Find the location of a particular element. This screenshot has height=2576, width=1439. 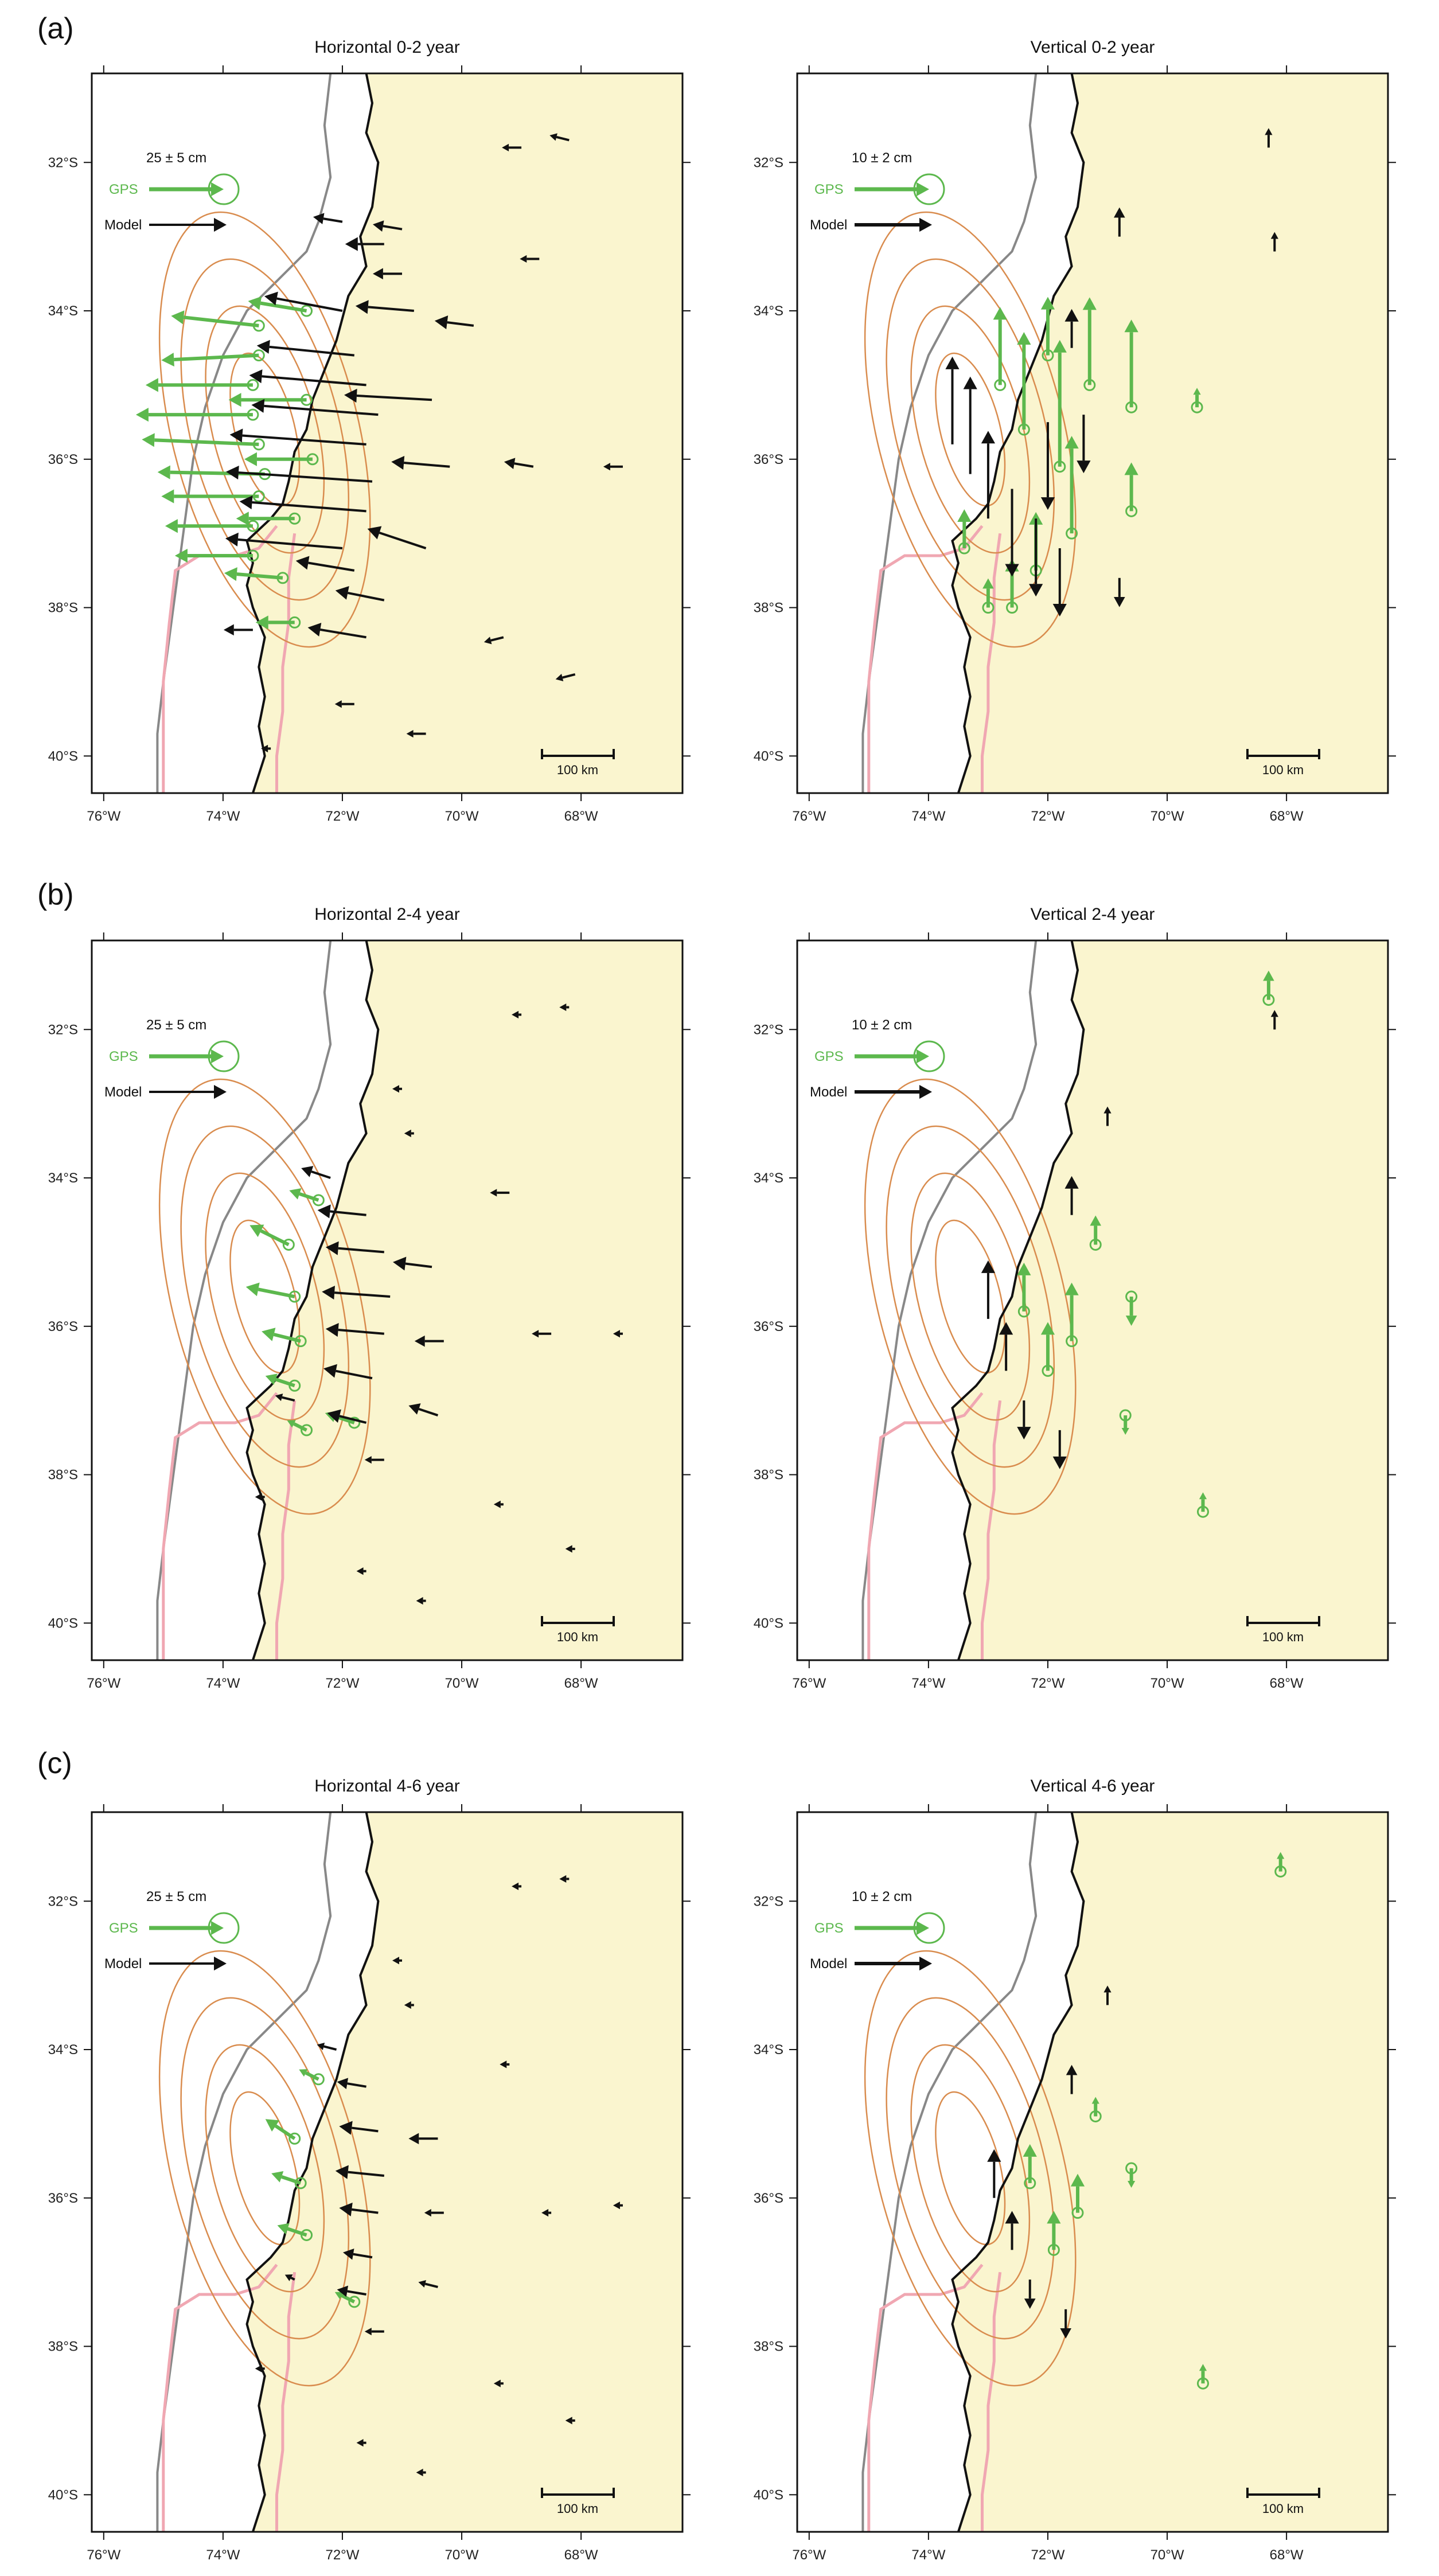

legend-model-label: Model is located at coordinates (123, 1964).